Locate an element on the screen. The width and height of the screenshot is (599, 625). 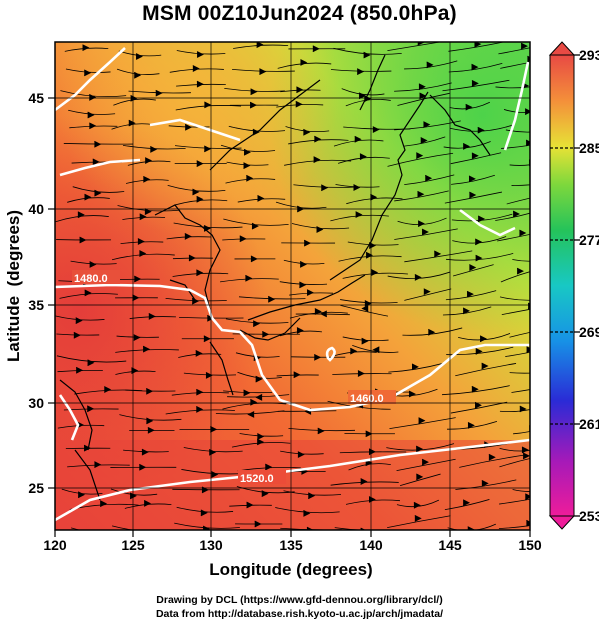
colorbar: 293 285 277 269 261 253 is located at coordinates (573, 285).